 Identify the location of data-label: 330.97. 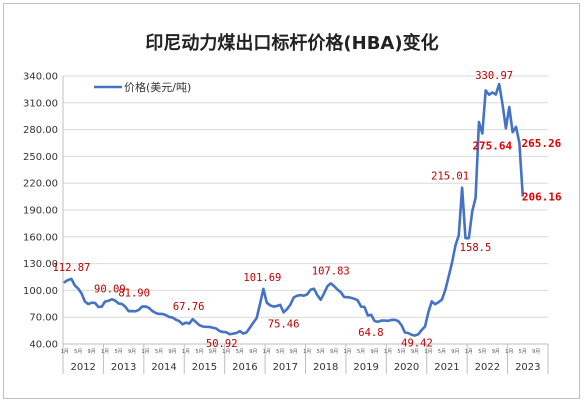
(494, 76).